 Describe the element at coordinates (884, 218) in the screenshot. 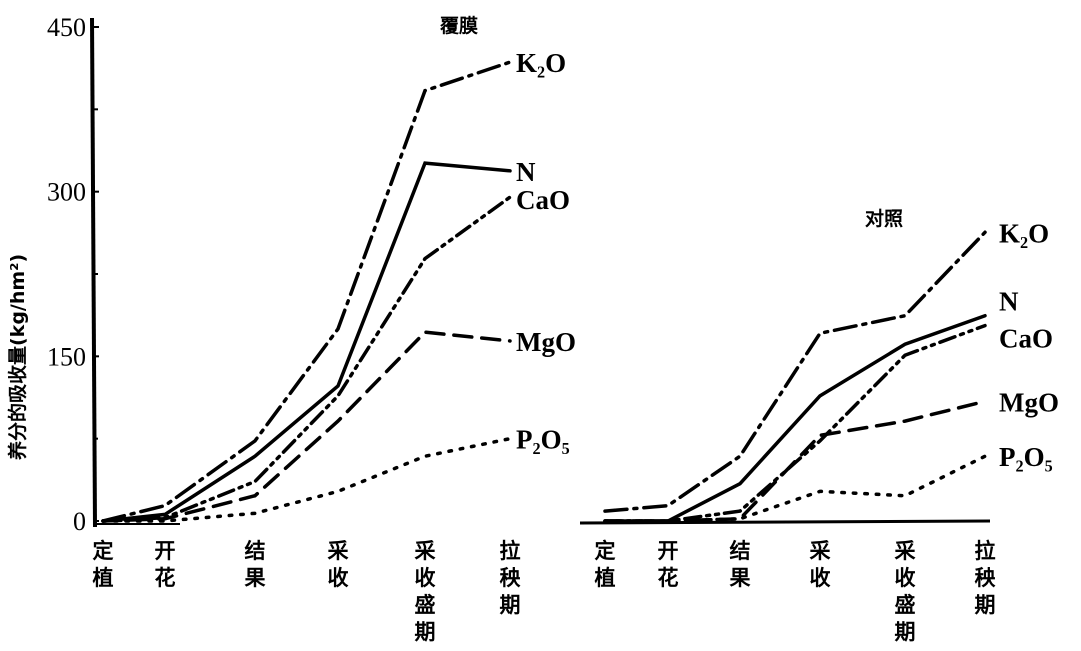

I see `panel-title: 对照` at that location.